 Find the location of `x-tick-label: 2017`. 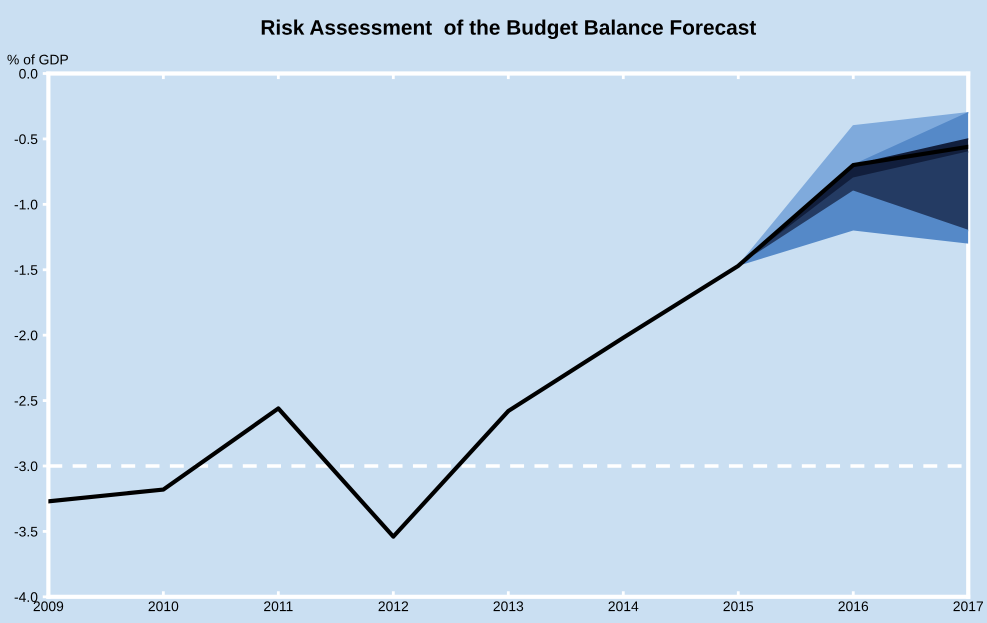

x-tick-label: 2017 is located at coordinates (968, 606).